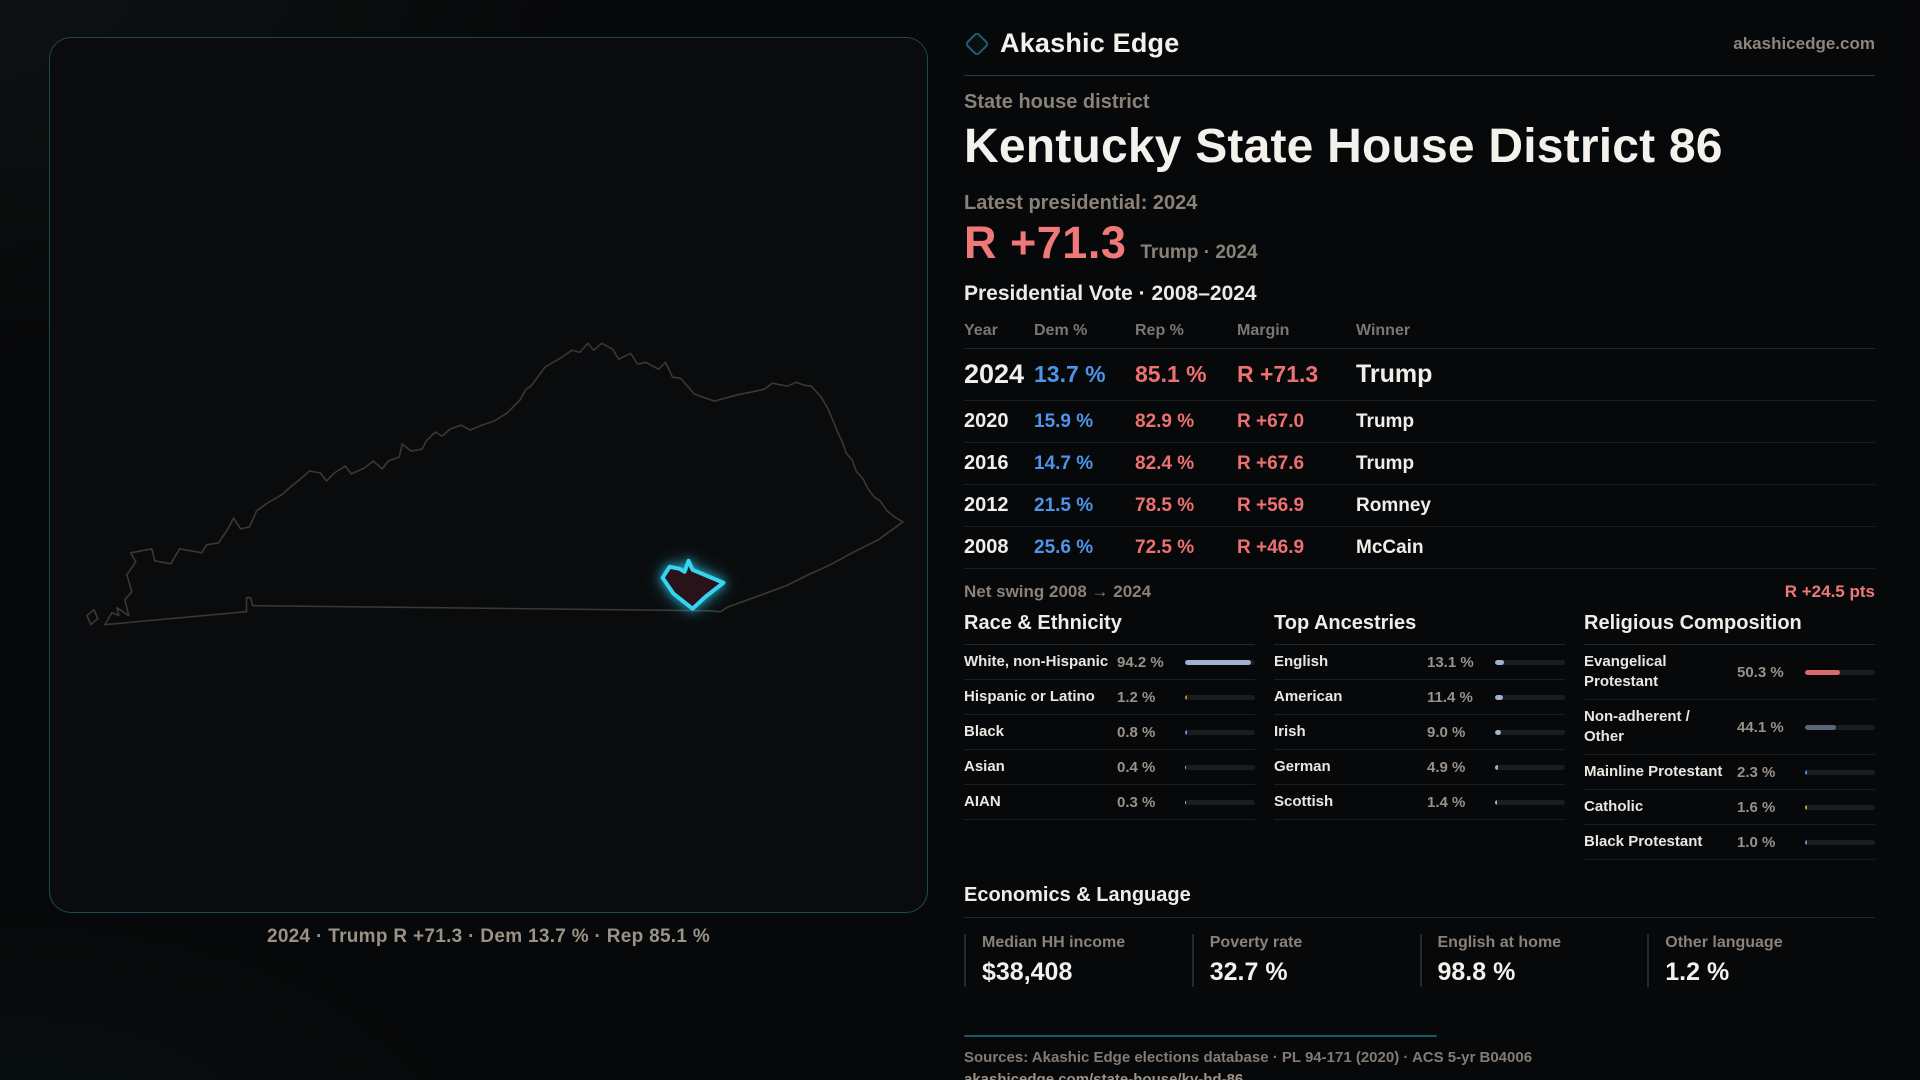 Image resolution: width=1920 pixels, height=1080 pixels. I want to click on demo-label: American, so click(1308, 696).